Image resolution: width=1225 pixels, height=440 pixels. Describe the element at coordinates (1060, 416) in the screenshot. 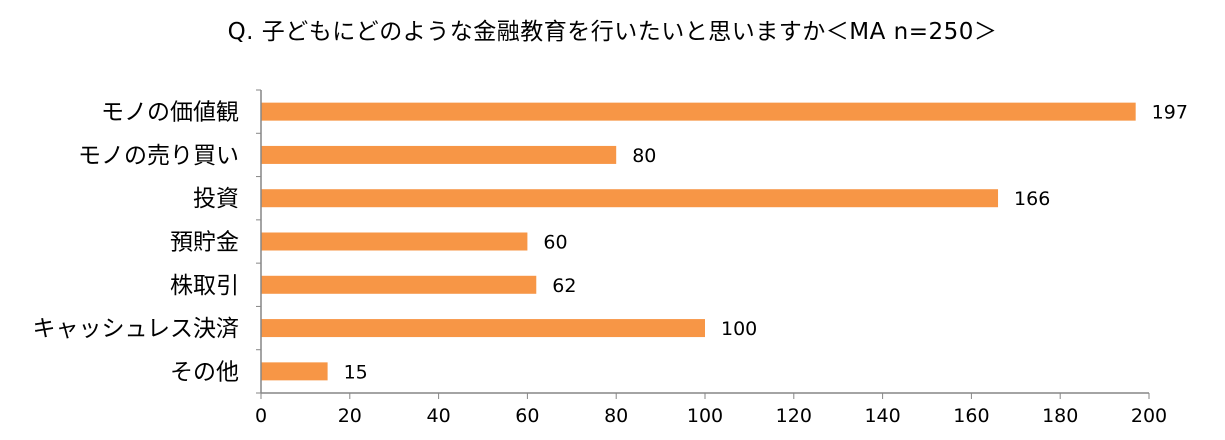

I see `x-tick-label: 180` at that location.